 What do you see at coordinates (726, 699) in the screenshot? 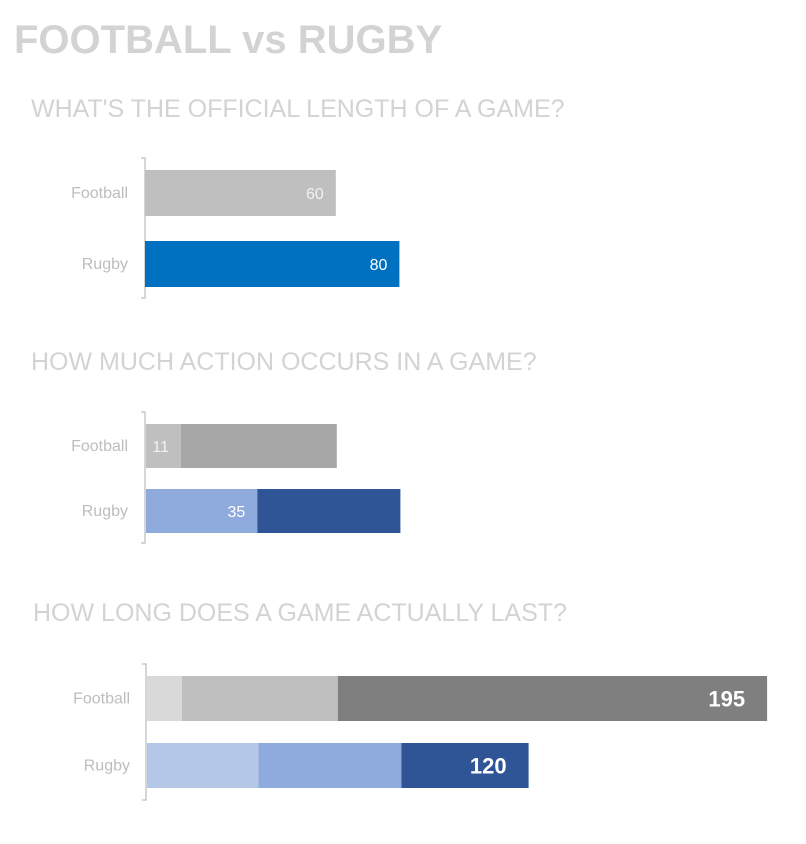
I see `data-label: 195` at bounding box center [726, 699].